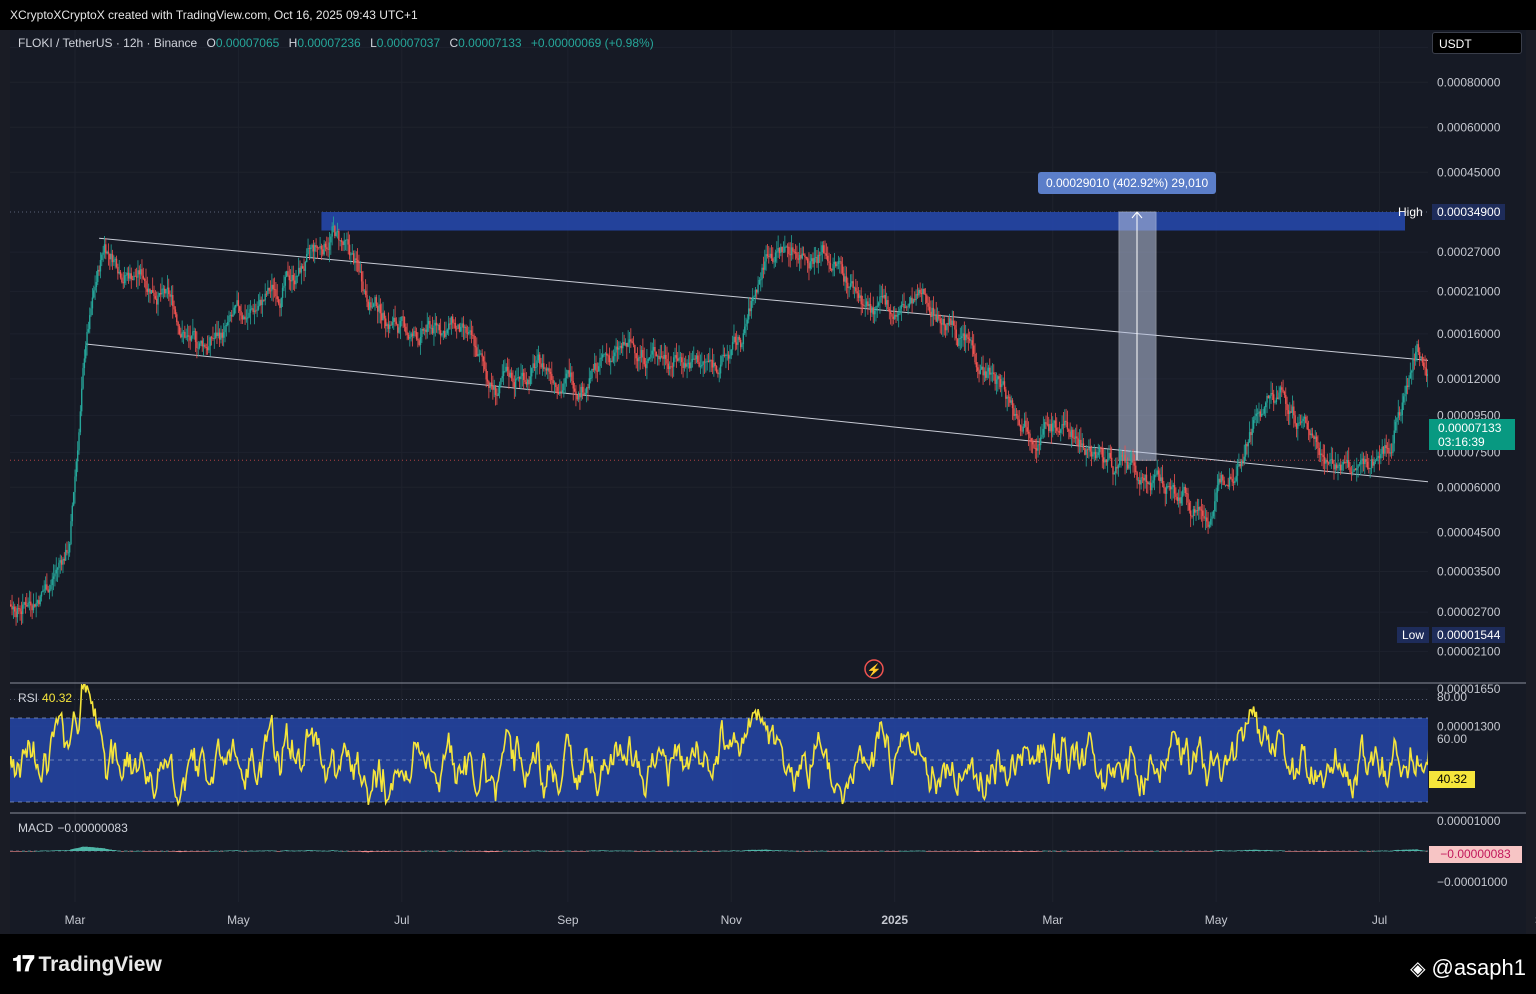  What do you see at coordinates (768, 748) in the screenshot?
I see `pane-separators` at bounding box center [768, 748].